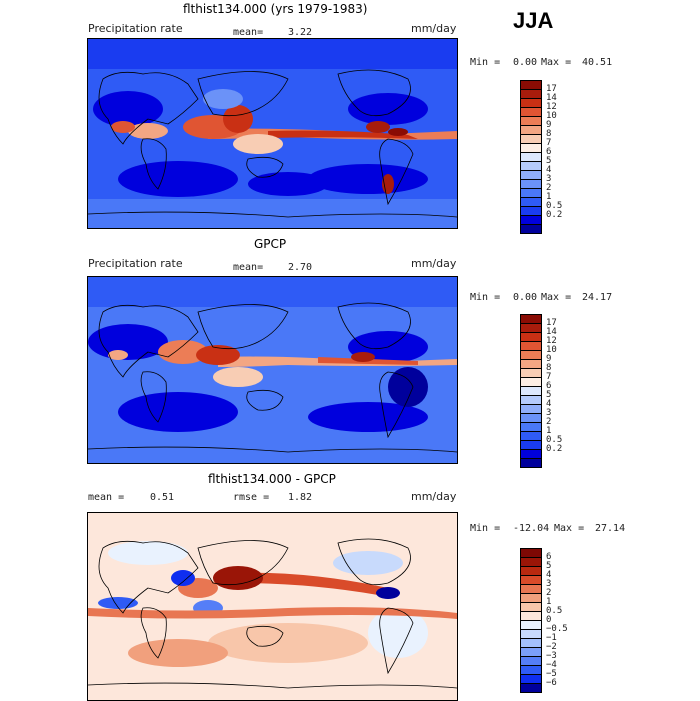 The height and width of the screenshot is (701, 700). What do you see at coordinates (551, 665) in the screenshot?
I see `colorbar-tick-label: −4` at bounding box center [551, 665].